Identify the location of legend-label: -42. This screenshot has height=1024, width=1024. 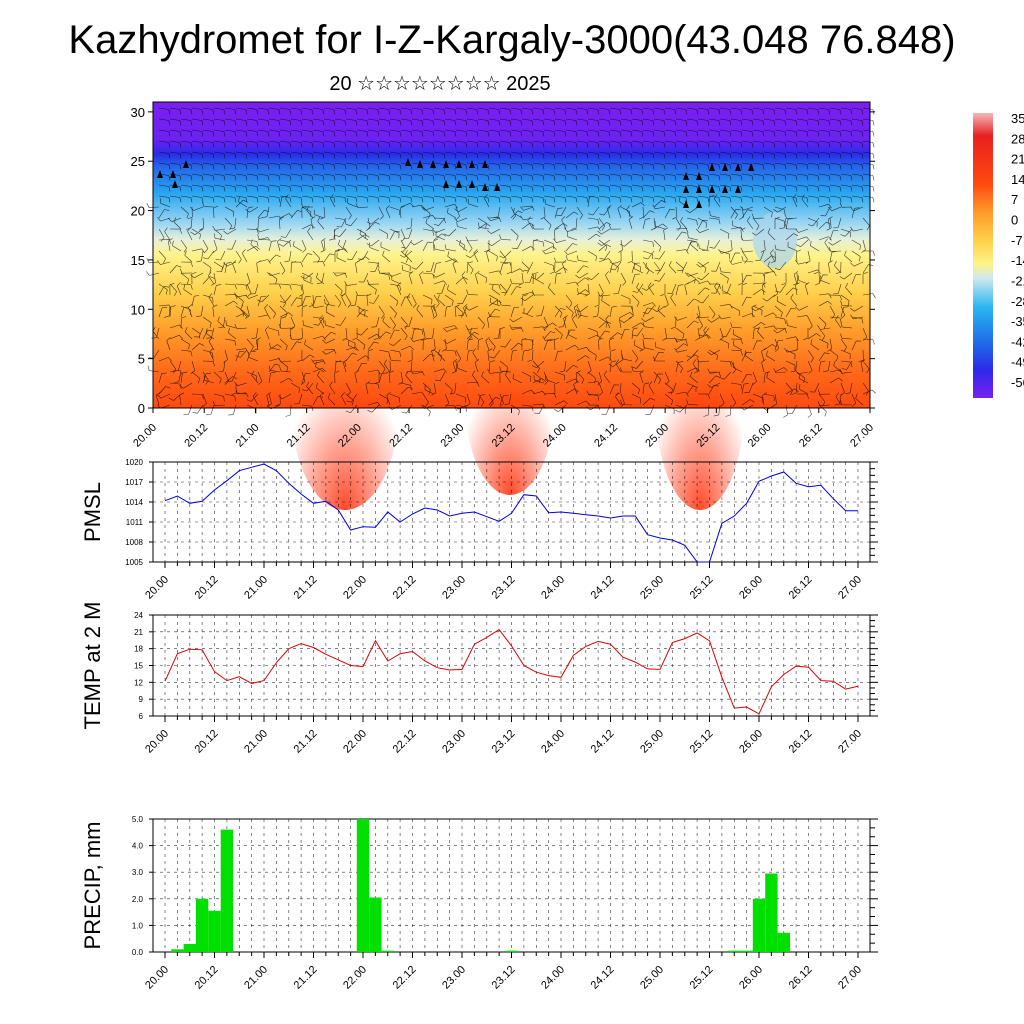
(1017, 341).